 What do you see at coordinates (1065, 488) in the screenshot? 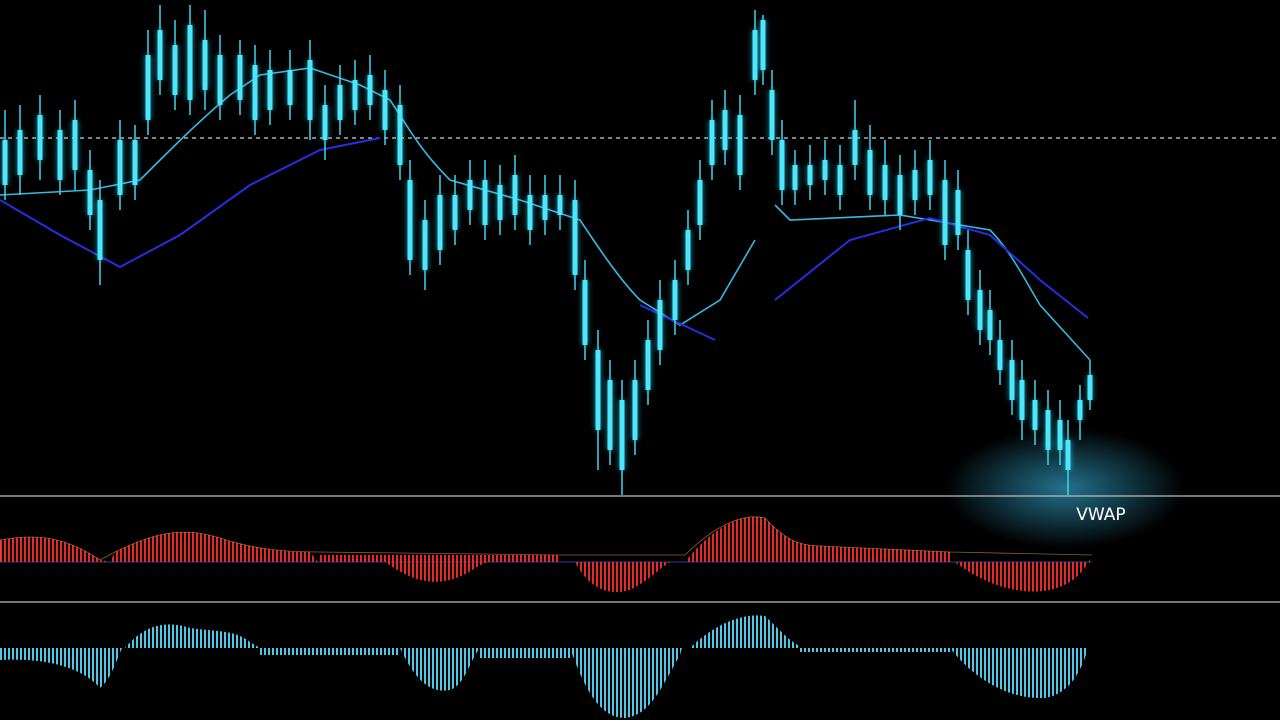
I see `glow` at bounding box center [1065, 488].